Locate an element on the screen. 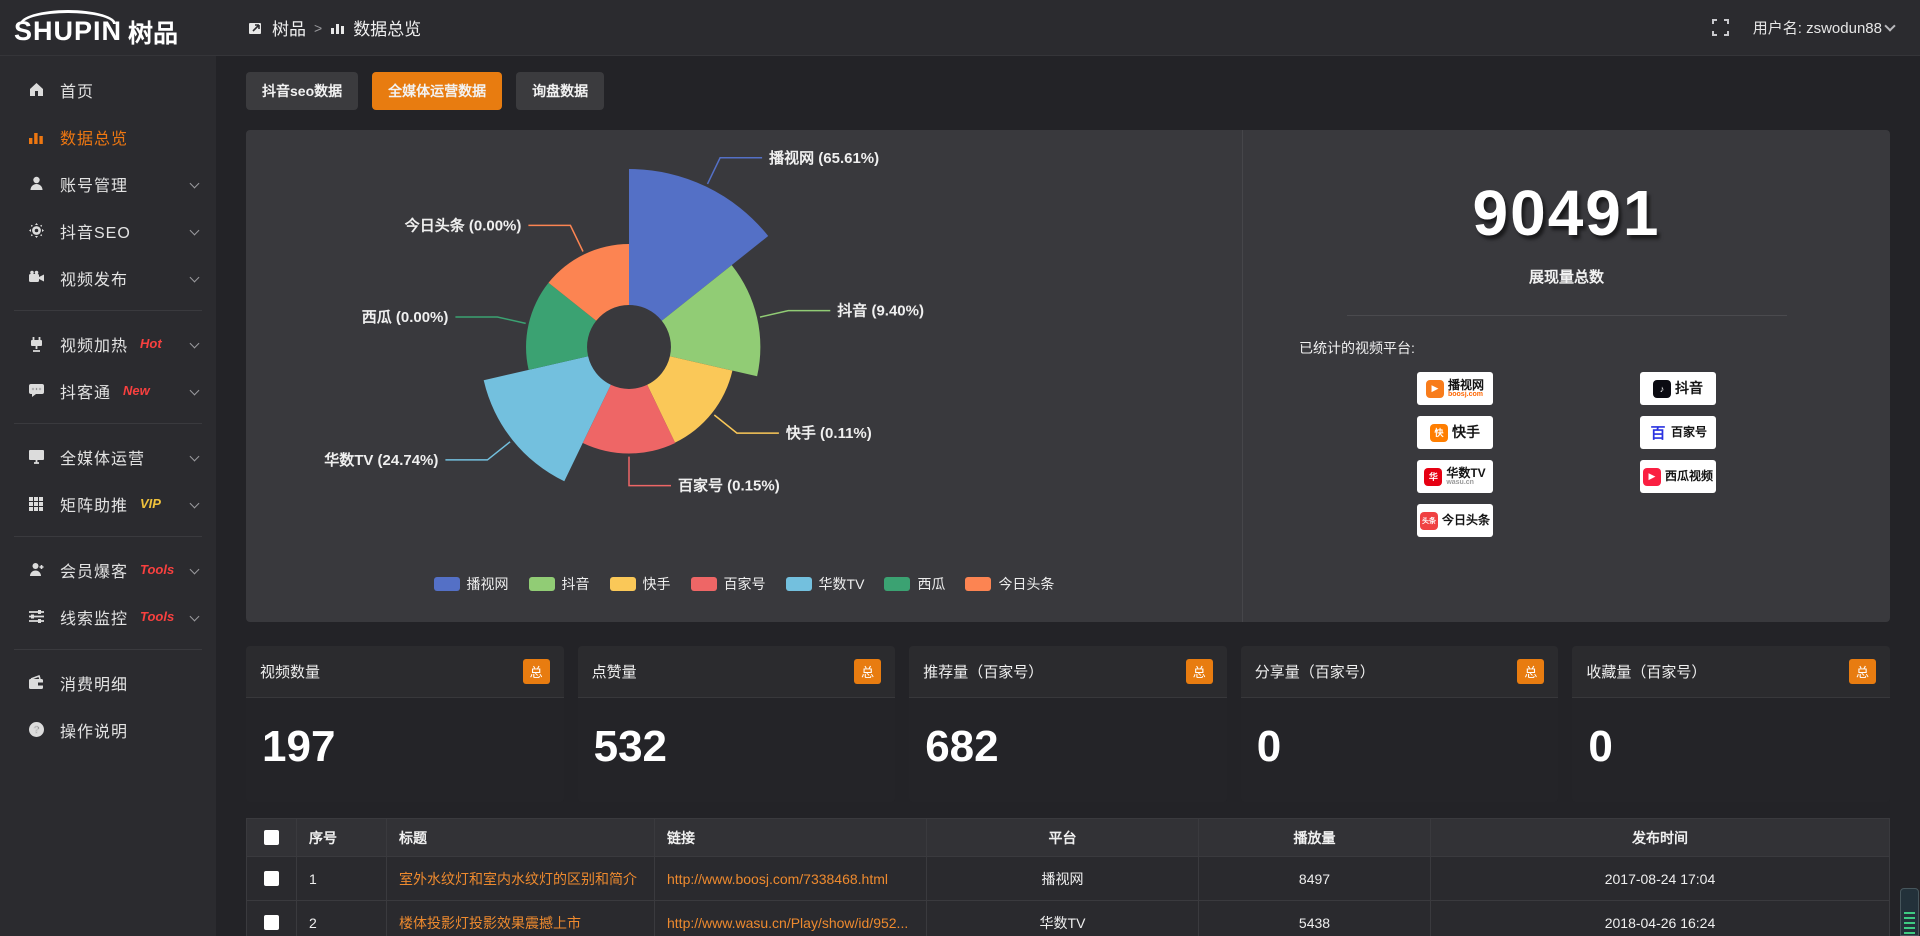 This screenshot has width=1920, height=936. sidebar-item-douyin-seo: 抖音SEO is located at coordinates (108, 230).